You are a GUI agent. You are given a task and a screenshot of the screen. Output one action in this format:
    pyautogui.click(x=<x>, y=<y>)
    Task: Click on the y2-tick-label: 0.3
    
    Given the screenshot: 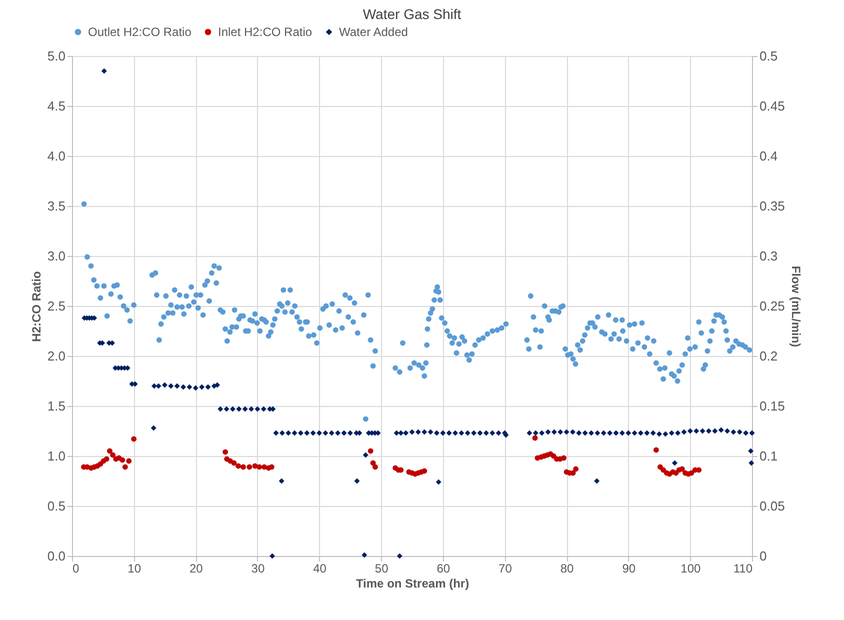 What is the action you would take?
    pyautogui.click(x=769, y=256)
    